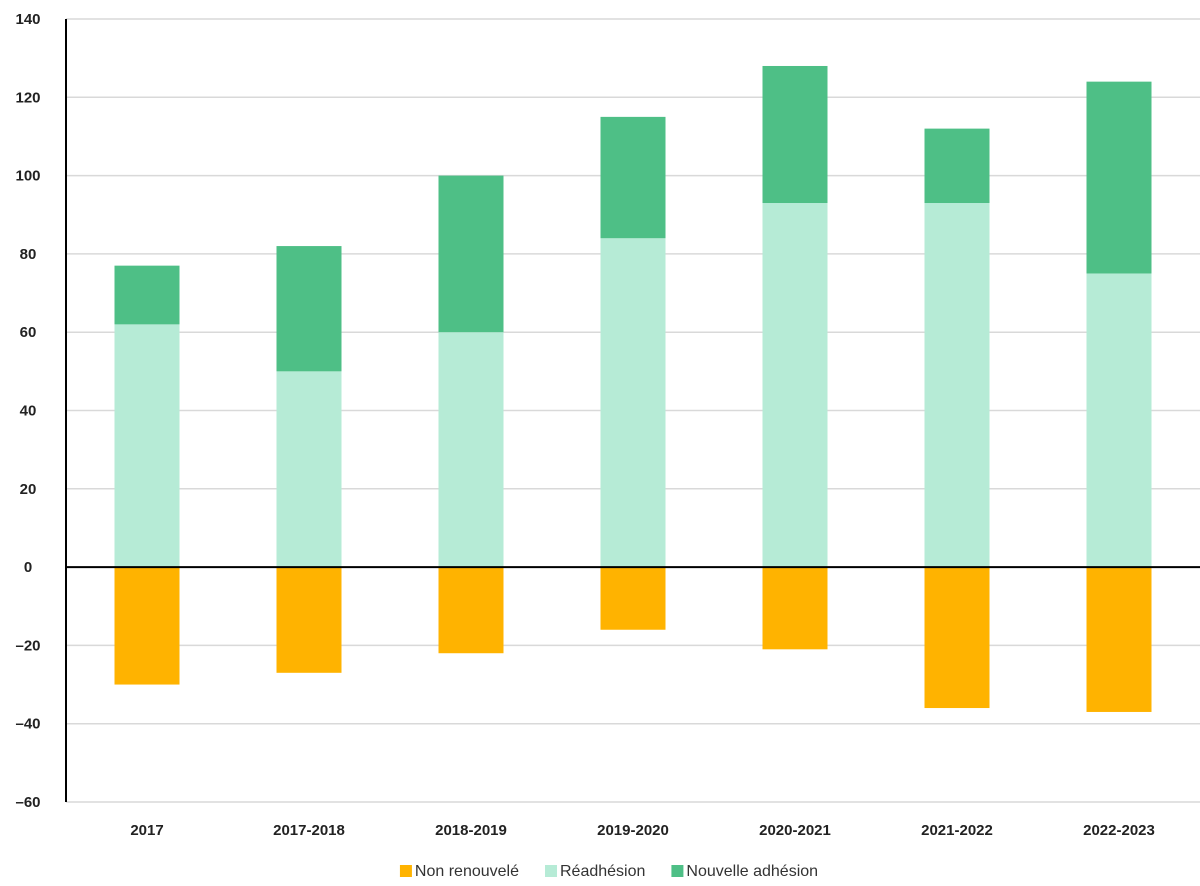  What do you see at coordinates (28, 489) in the screenshot?
I see `y-tick-label: 20` at bounding box center [28, 489].